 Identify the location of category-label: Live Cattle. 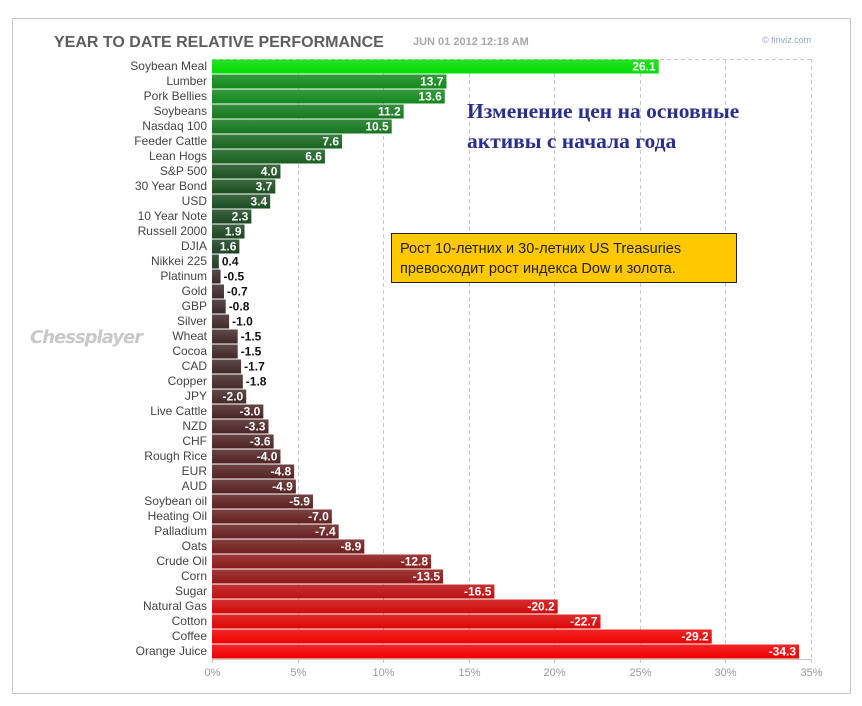
(178, 411).